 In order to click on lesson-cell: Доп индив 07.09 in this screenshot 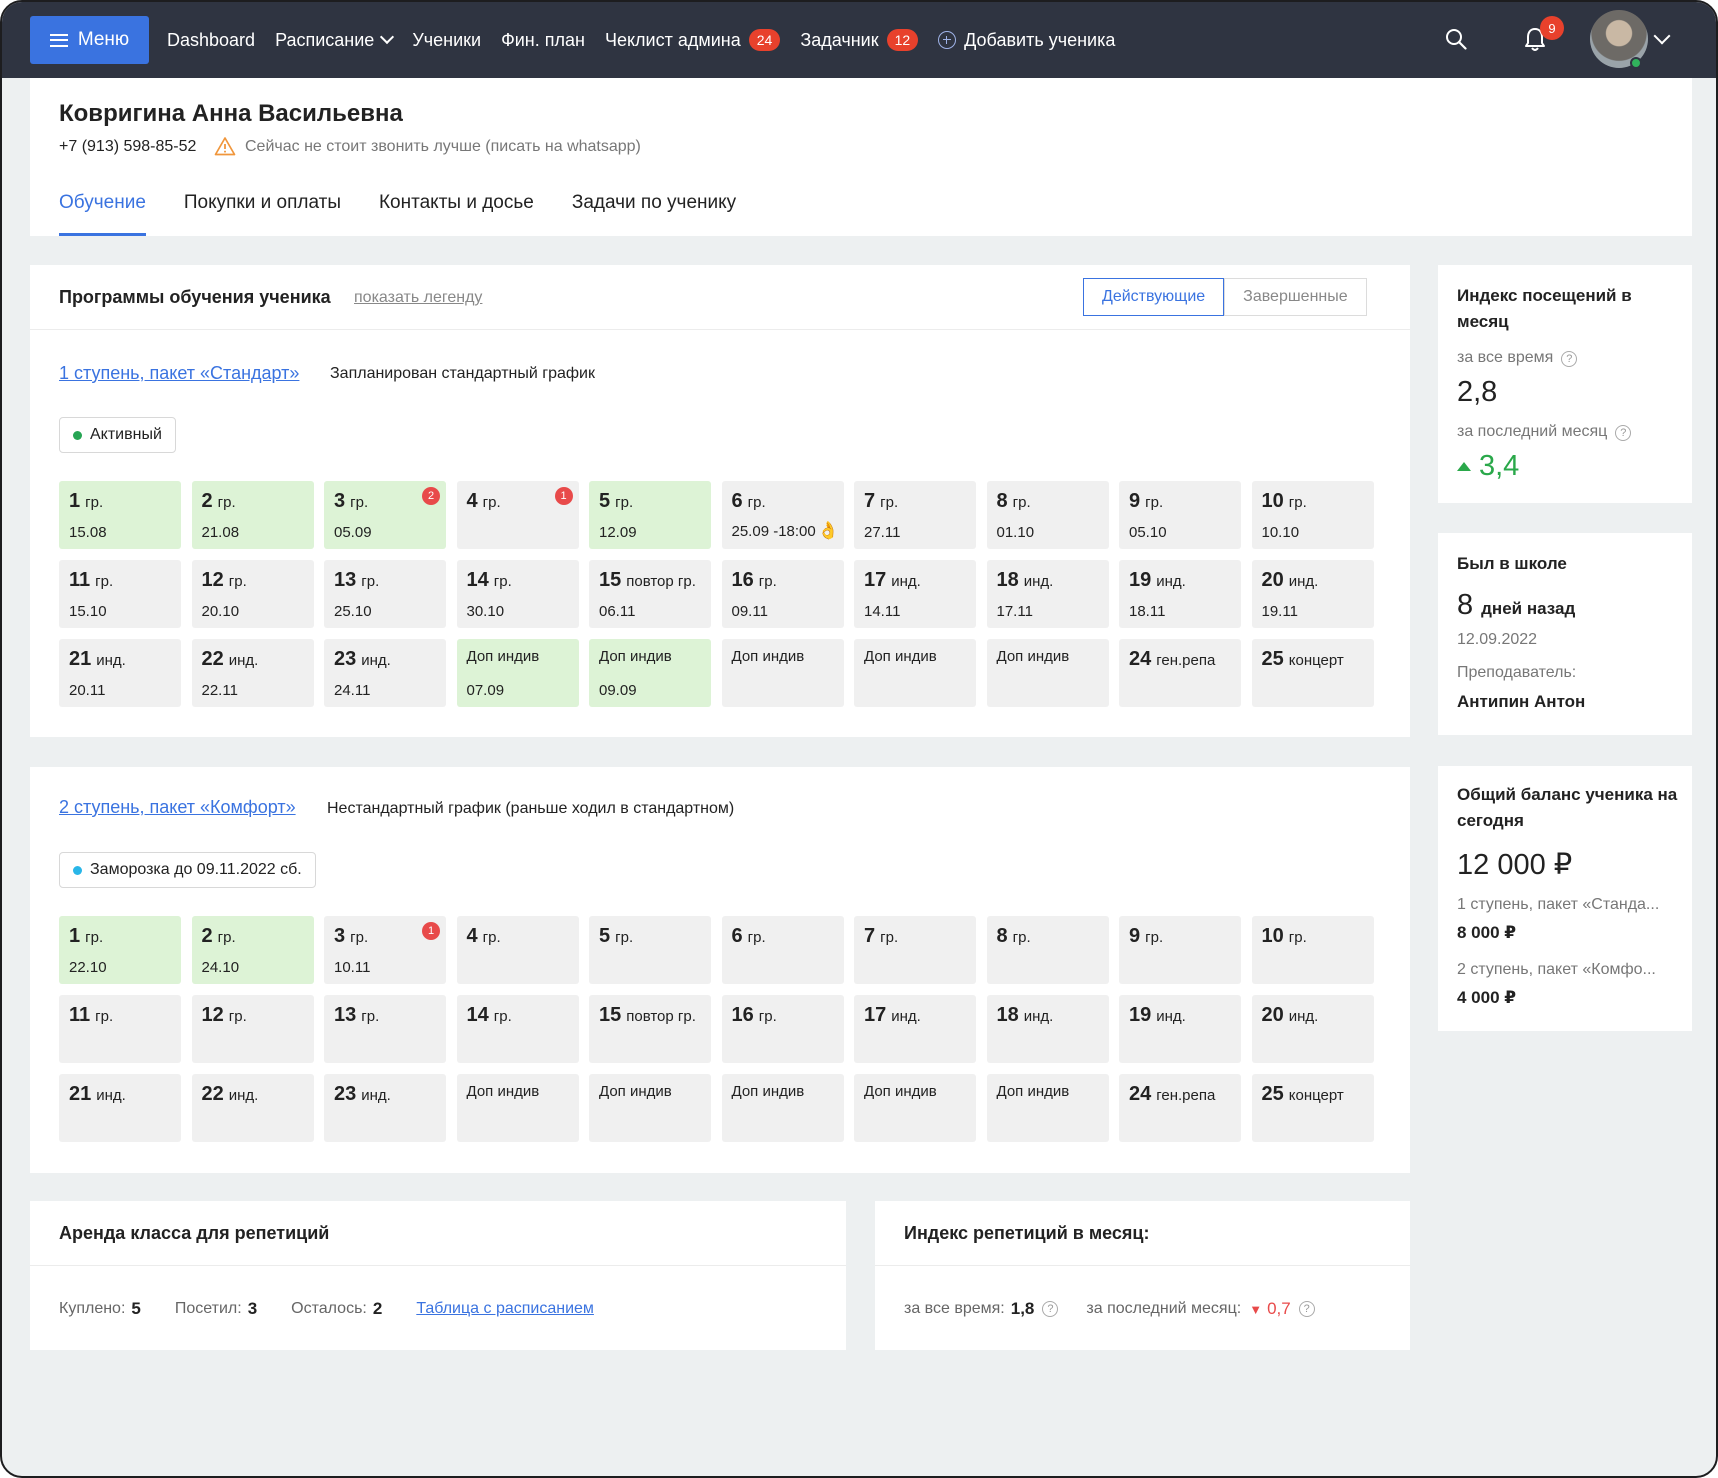, I will do `click(517, 673)`.